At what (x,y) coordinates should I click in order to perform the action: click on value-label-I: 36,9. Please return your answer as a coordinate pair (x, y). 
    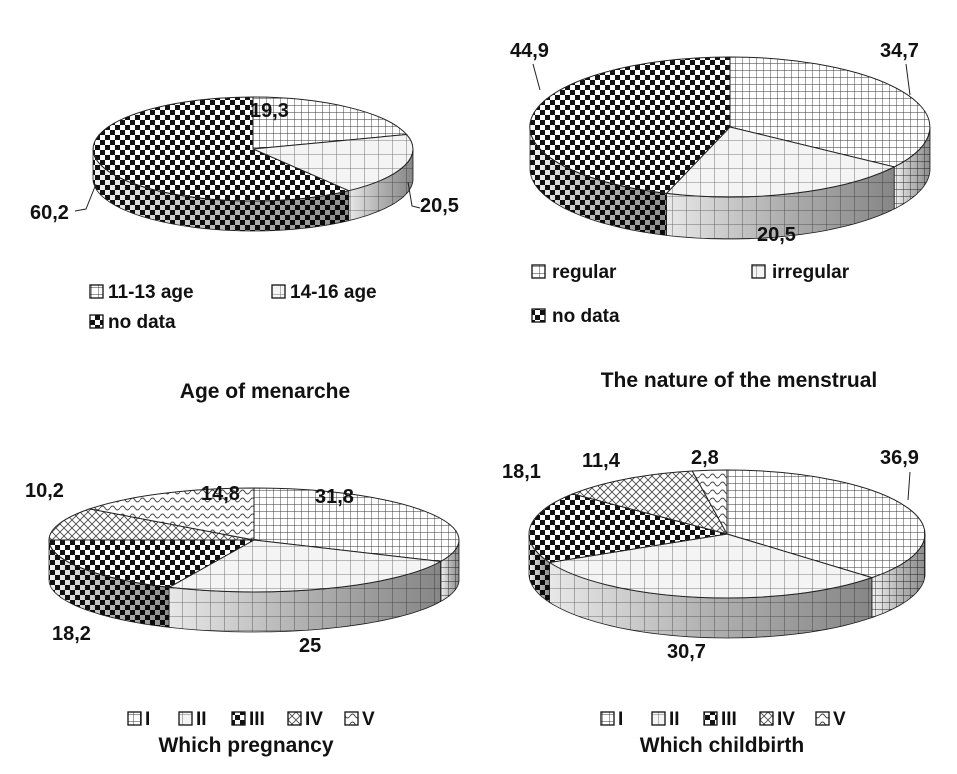
    Looking at the image, I should click on (899, 458).